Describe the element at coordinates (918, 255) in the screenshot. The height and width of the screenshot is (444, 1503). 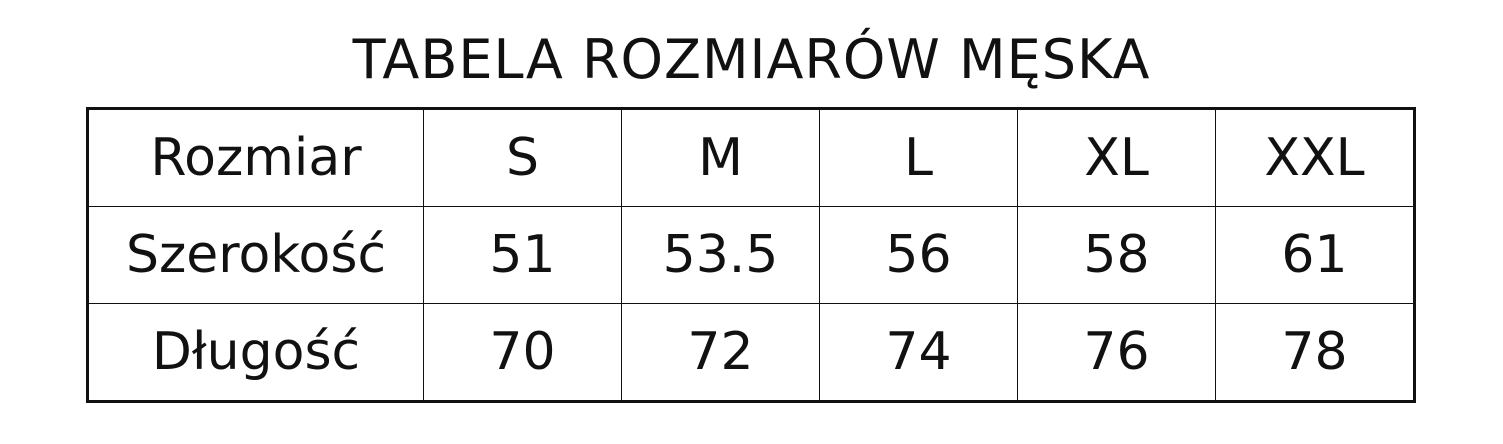
I see `table-cell: 56` at that location.